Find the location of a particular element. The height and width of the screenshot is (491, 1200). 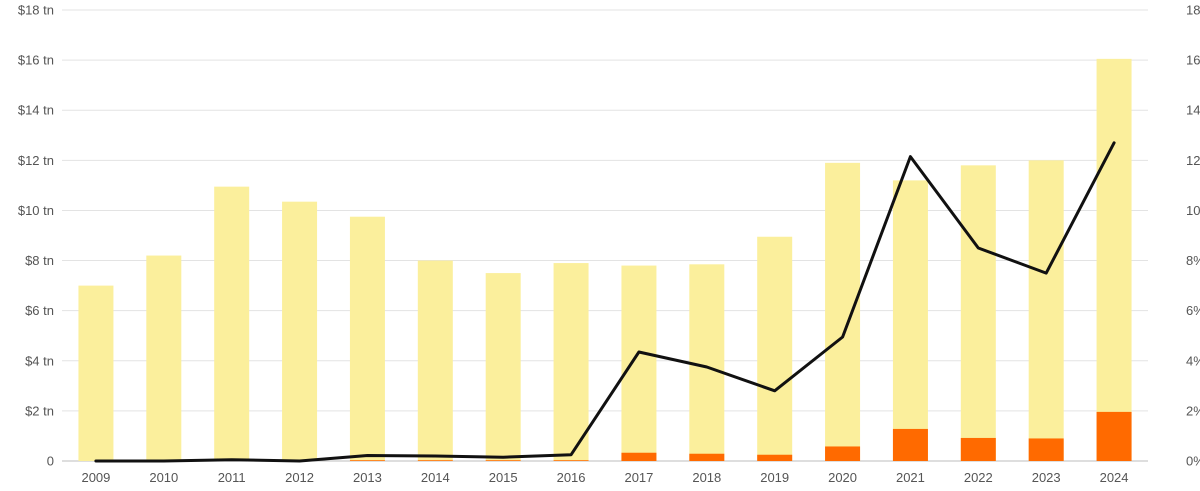

x-tick-label: 2021 is located at coordinates (910, 477).